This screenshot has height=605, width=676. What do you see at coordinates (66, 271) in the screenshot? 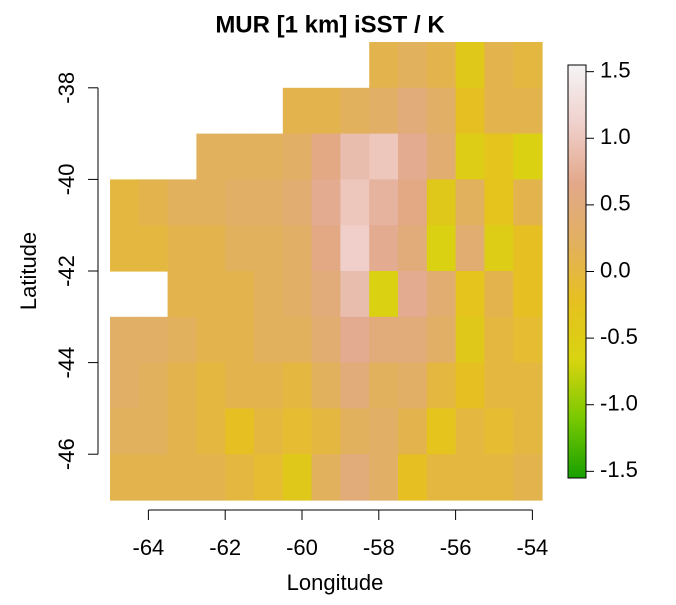
I see `y-tick-label: -42` at bounding box center [66, 271].